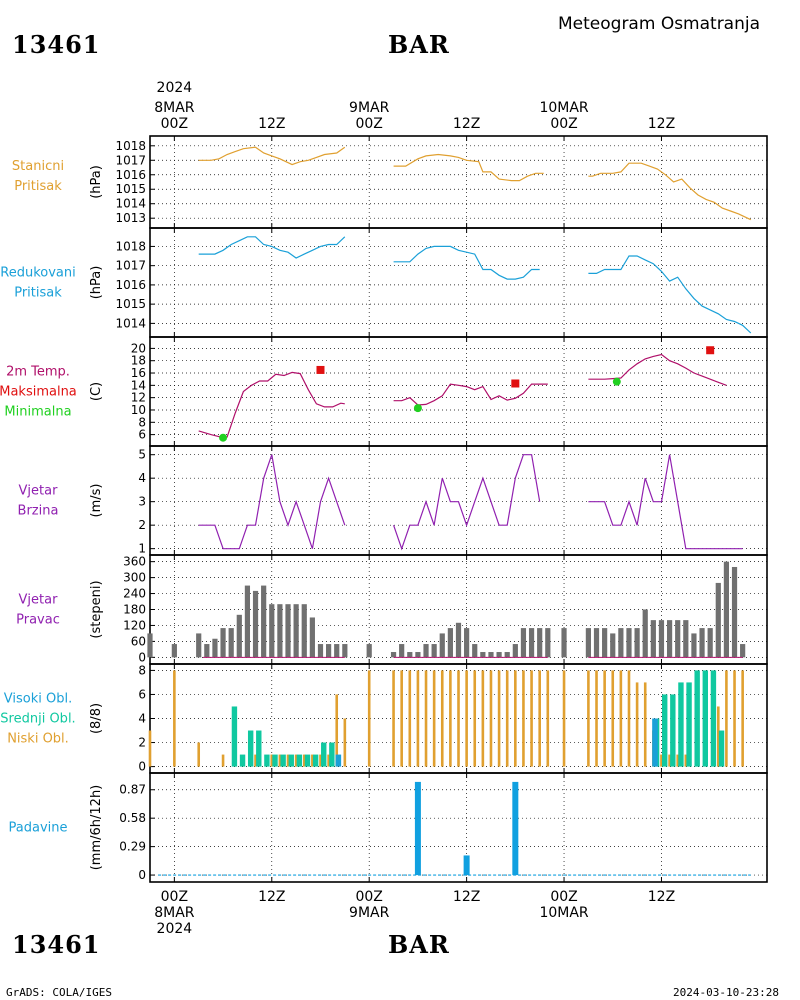 The height and width of the screenshot is (1000, 800). I want to click on series-line-wind_speed, so click(467, 502).